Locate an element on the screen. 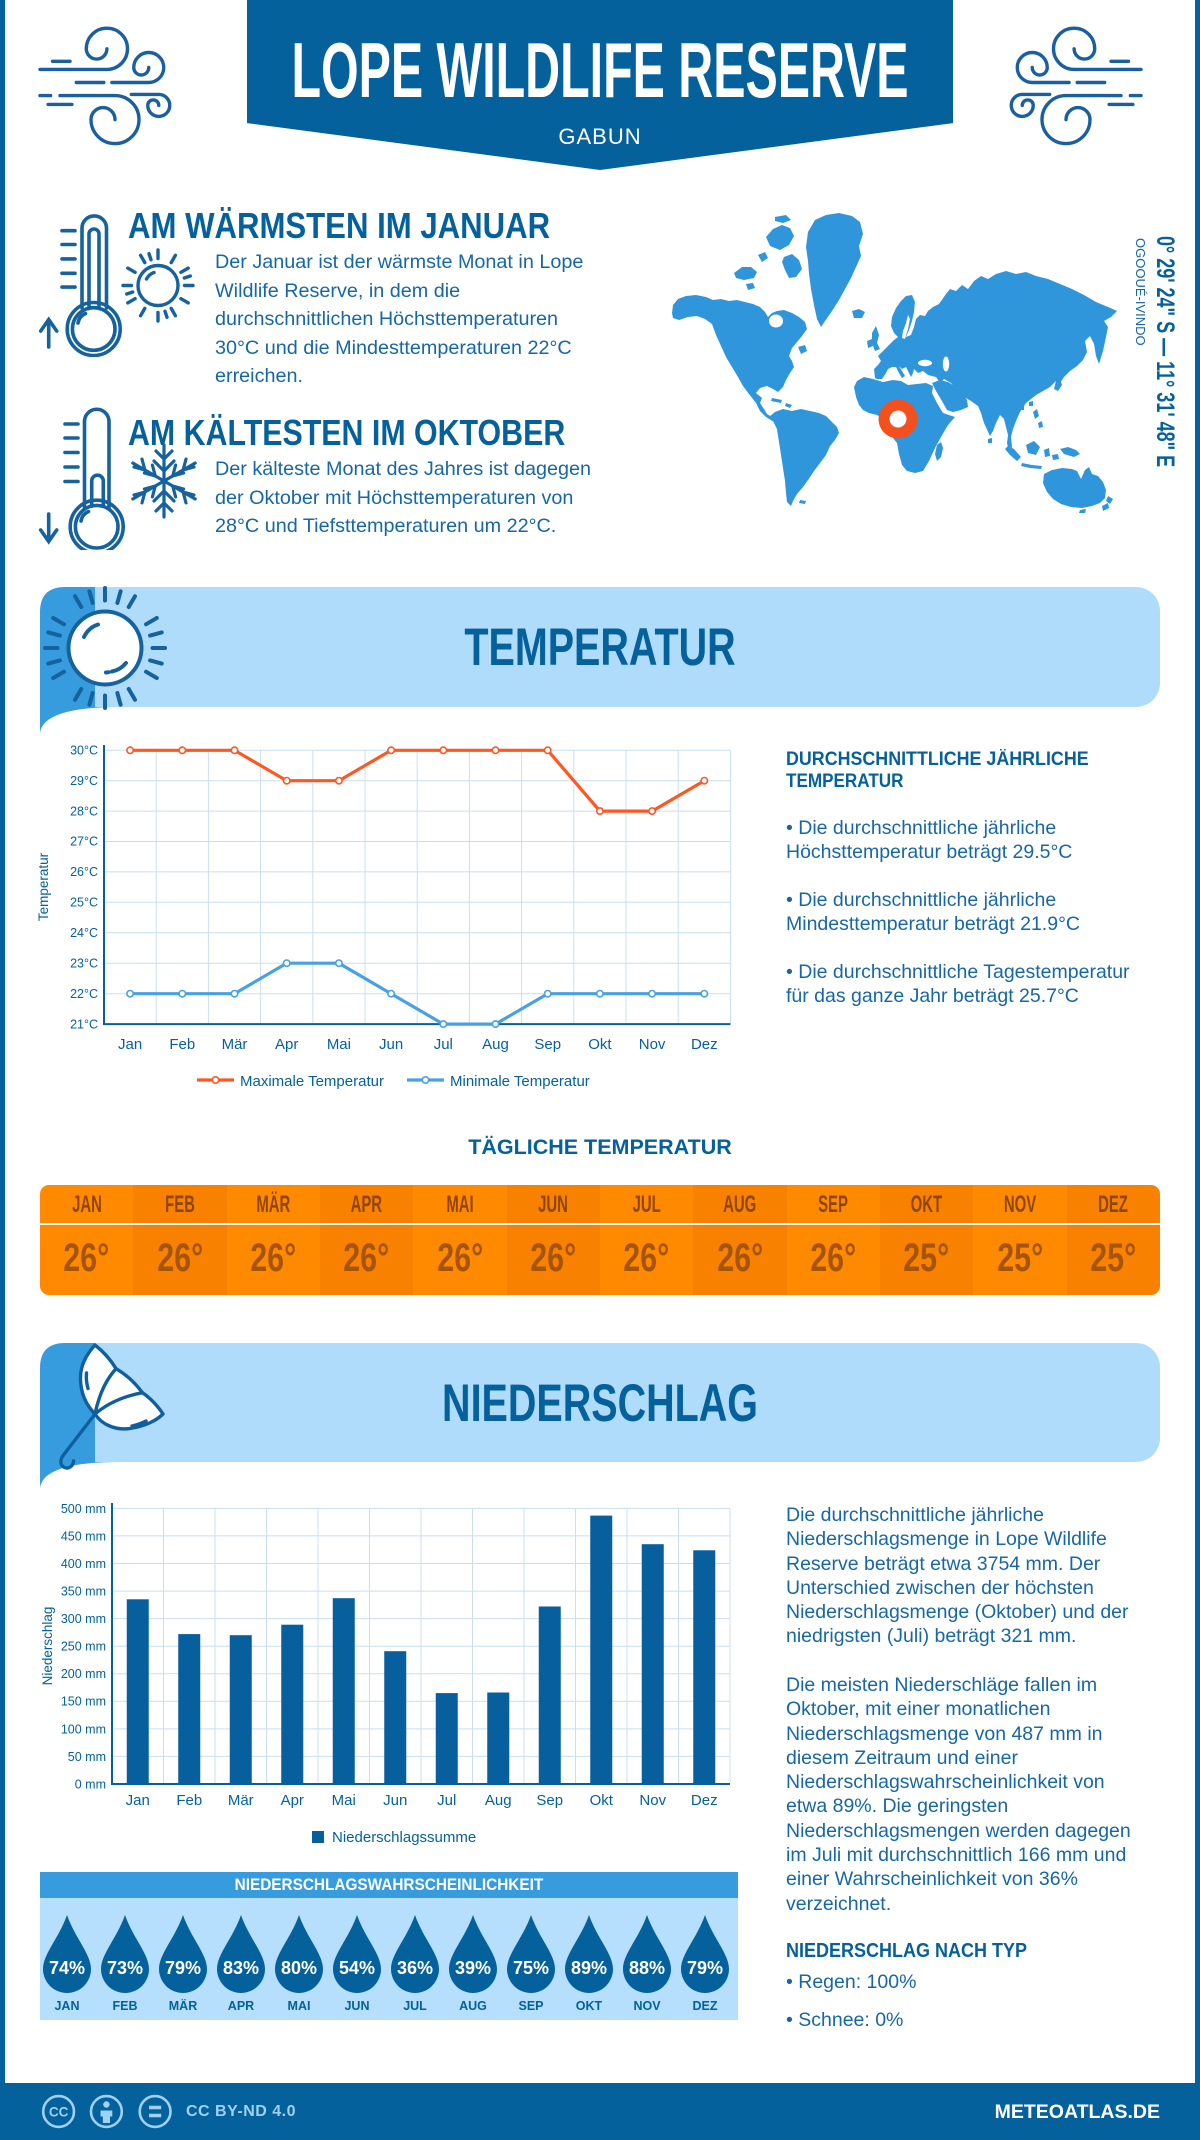 This screenshot has width=1200, height=2140. svg-text: 89% is located at coordinates (589, 1968).